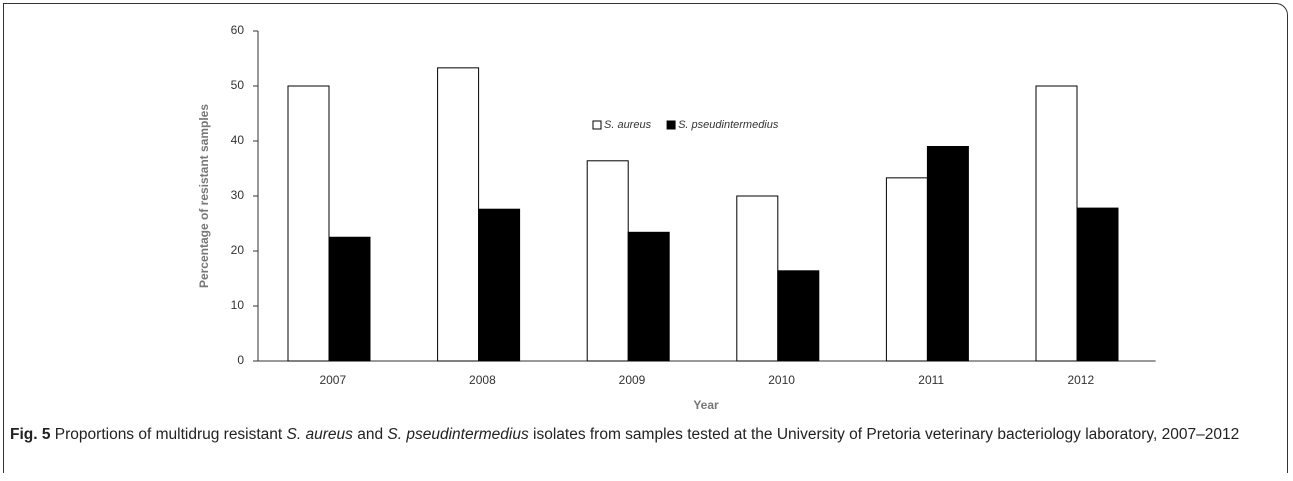 Image resolution: width=1293 pixels, height=481 pixels. I want to click on caption-label: Fig. 5, so click(30, 434).